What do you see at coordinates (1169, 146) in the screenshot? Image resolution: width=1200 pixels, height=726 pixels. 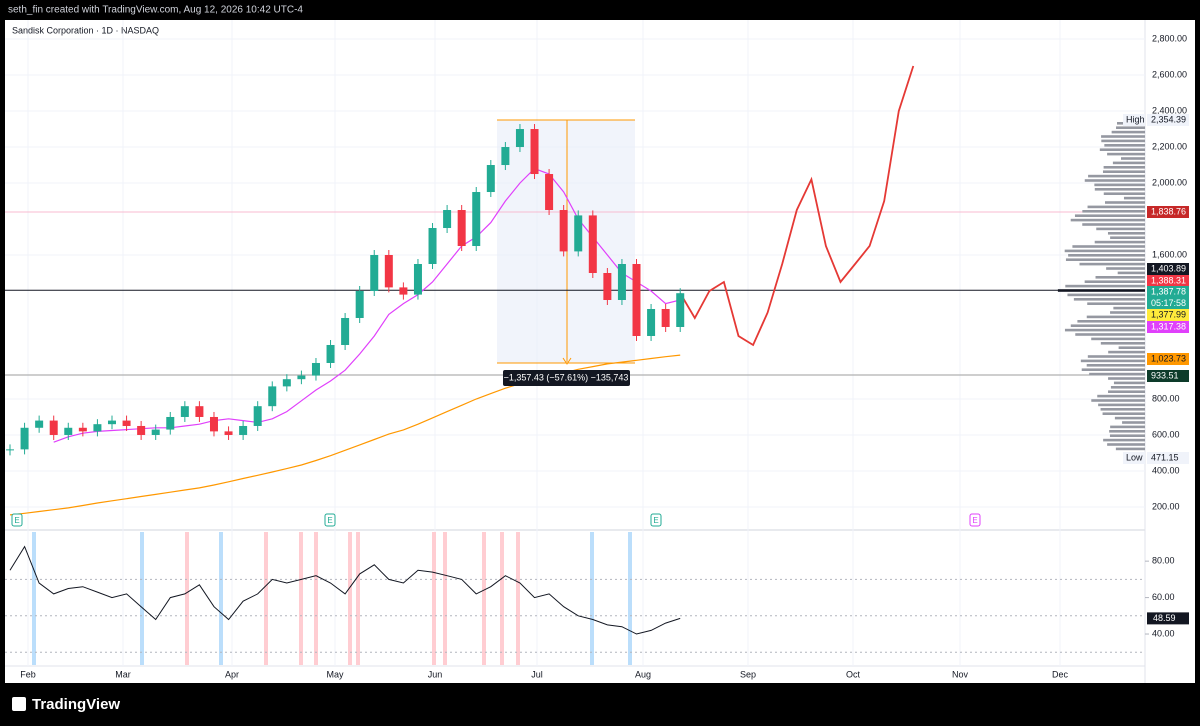 I see `y-tick-label: 2,200.00` at bounding box center [1169, 146].